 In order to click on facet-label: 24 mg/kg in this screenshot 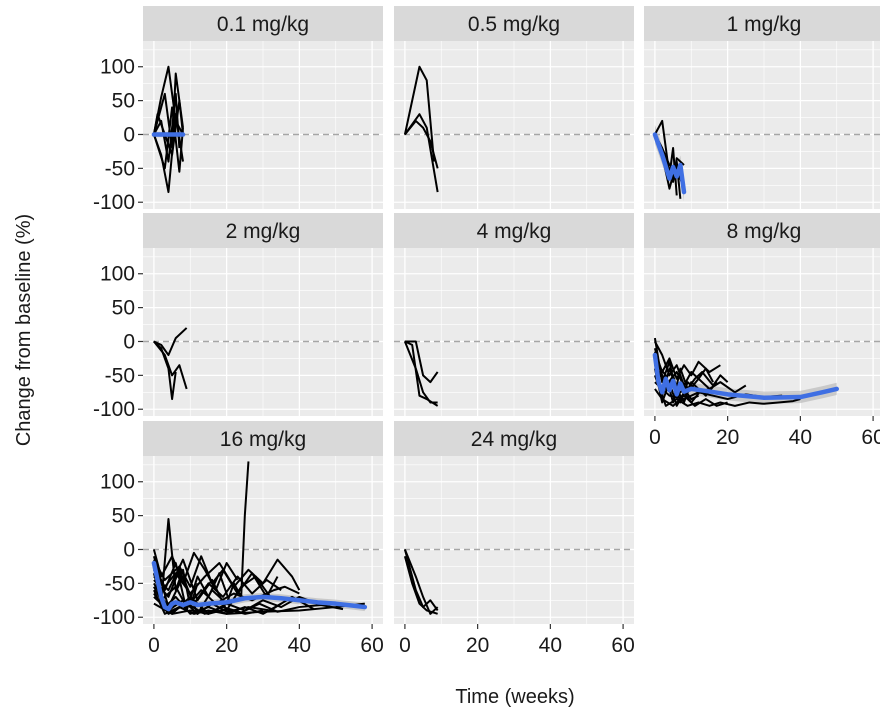, I will do `click(514, 439)`.